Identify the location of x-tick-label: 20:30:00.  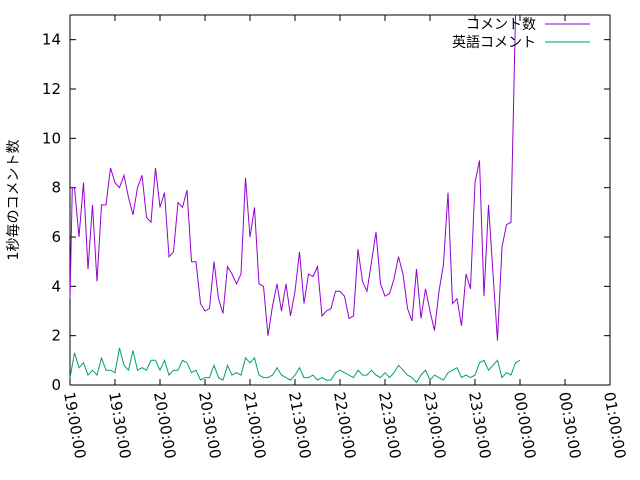
(209, 425).